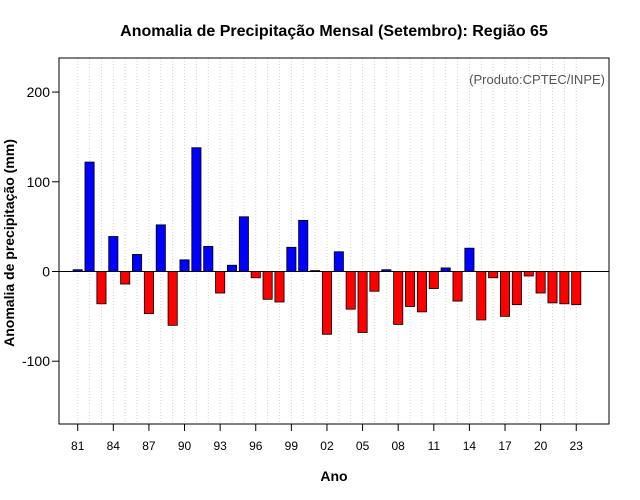  Describe the element at coordinates (333, 476) in the screenshot. I see `x-axis-label: Ano` at that location.